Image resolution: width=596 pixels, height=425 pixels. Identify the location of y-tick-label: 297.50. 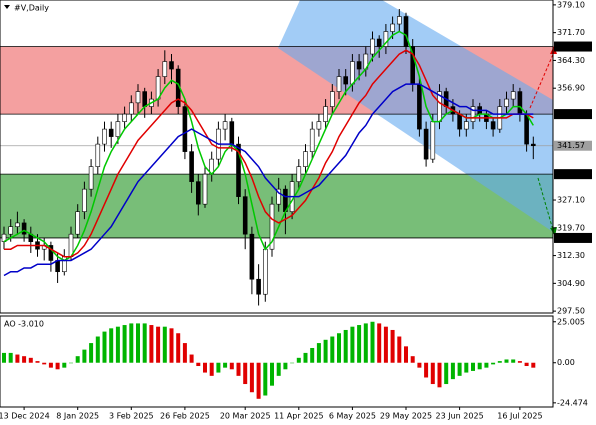
(571, 311).